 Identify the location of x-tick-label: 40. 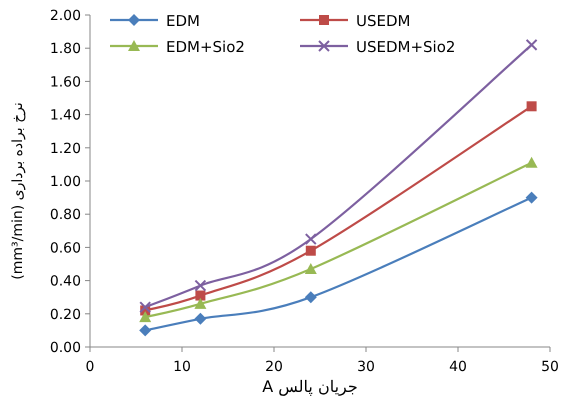
(458, 367).